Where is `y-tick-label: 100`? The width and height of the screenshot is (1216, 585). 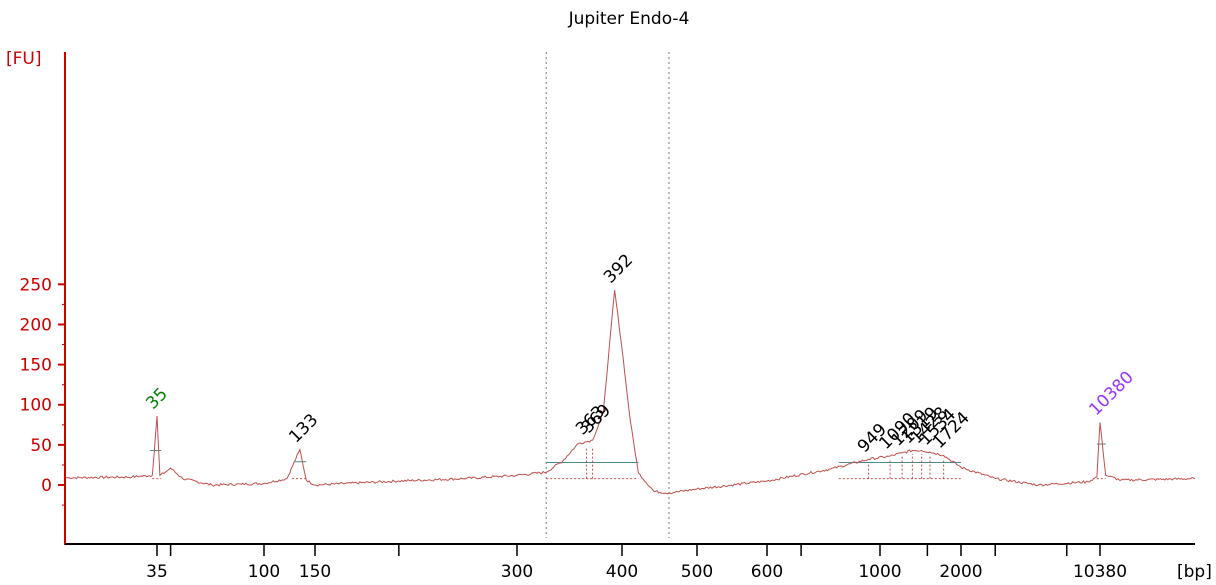 y-tick-label: 100 is located at coordinates (36, 406).